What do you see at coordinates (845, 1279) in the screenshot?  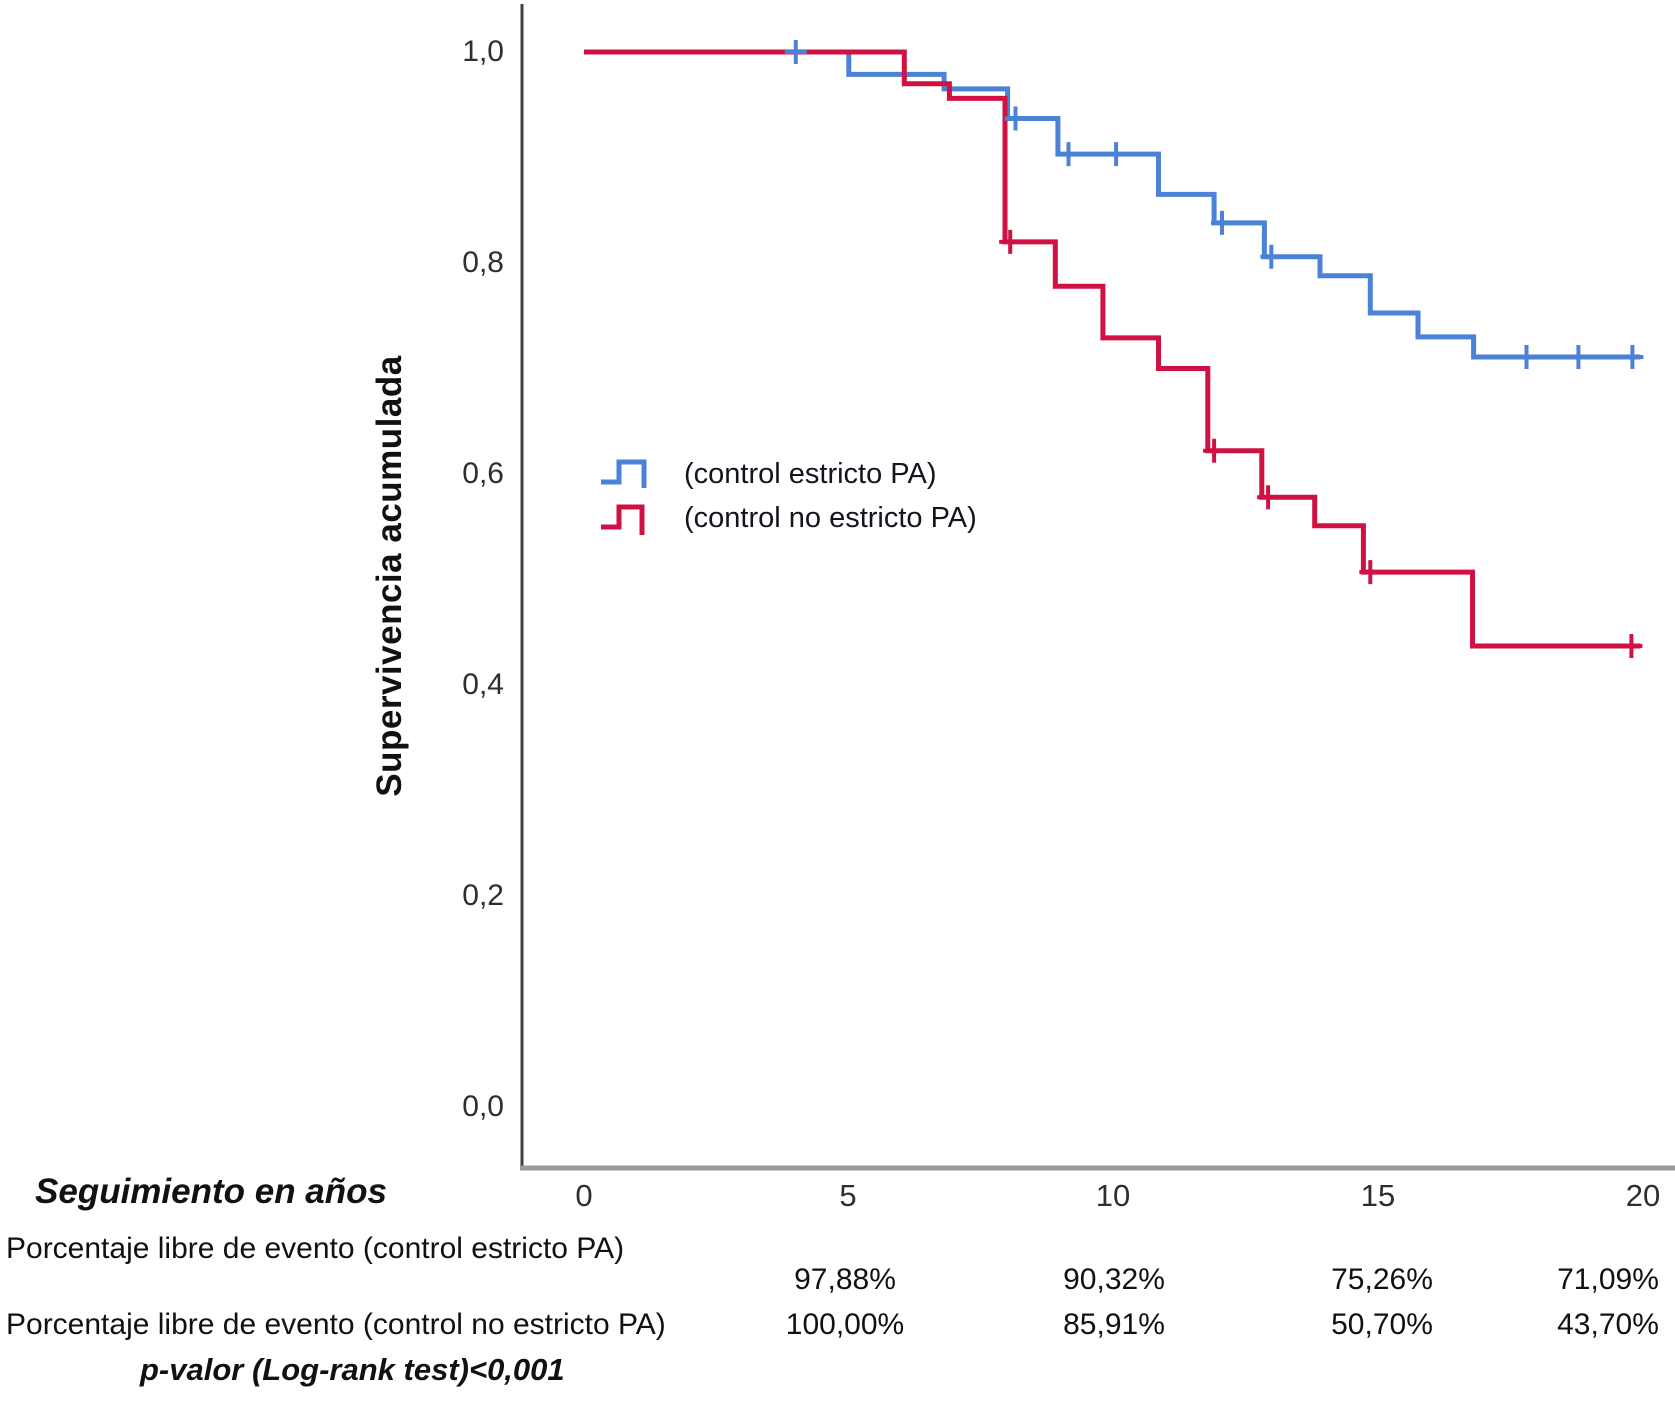 I see `pct-estricto-y5: 97,88%` at bounding box center [845, 1279].